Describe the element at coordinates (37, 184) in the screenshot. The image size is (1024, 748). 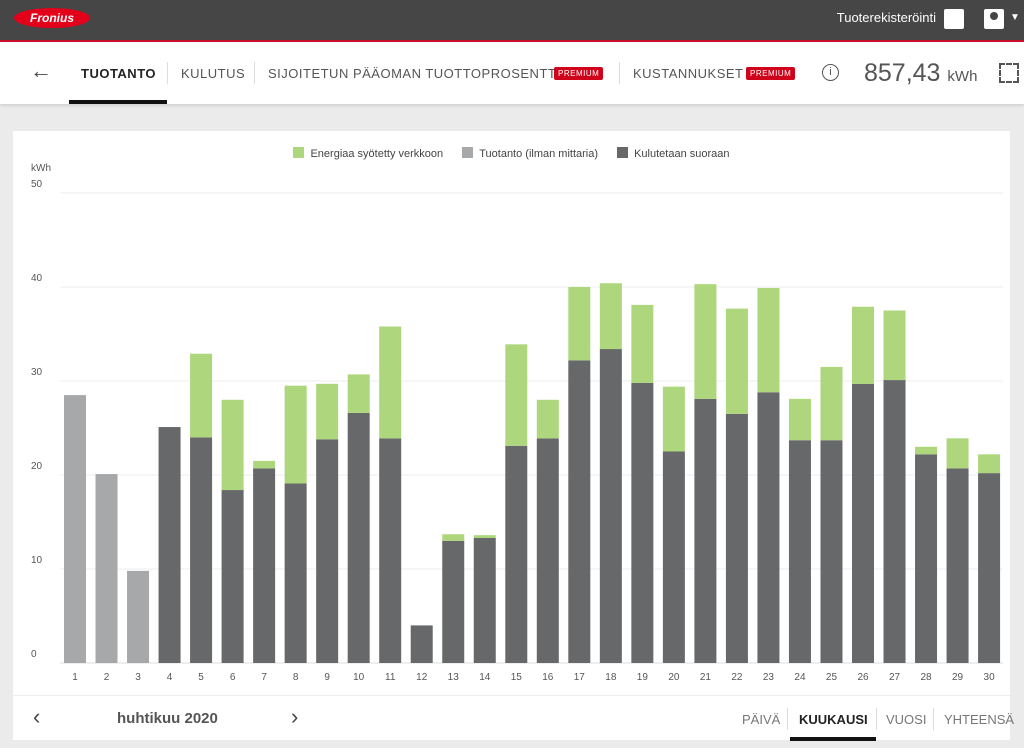
I see `y-tick-label: 50` at that location.